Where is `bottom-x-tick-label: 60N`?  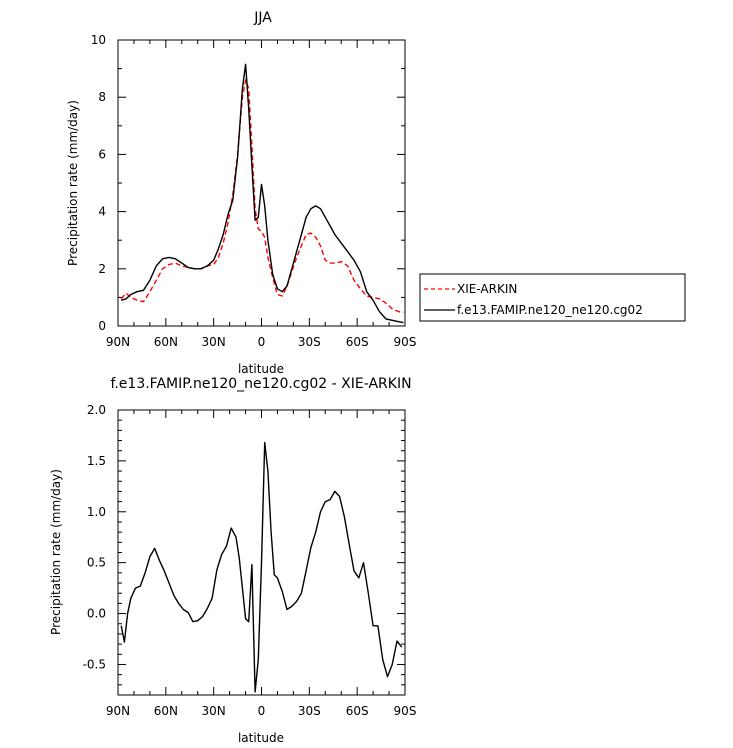
bottom-x-tick-label: 60N is located at coordinates (166, 711).